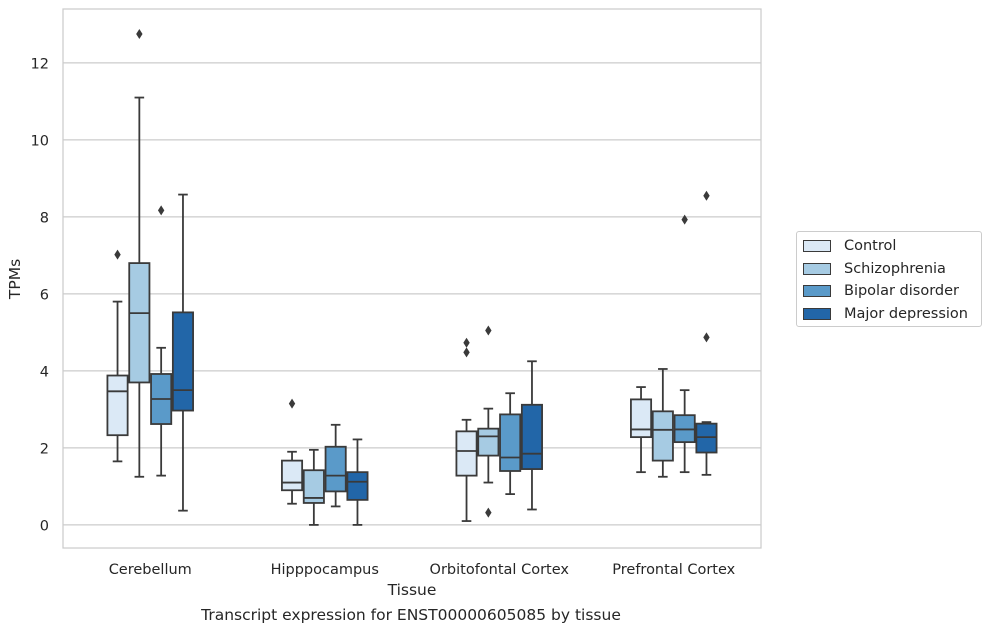  I want to click on y-tick-label: 12, so click(40, 64).